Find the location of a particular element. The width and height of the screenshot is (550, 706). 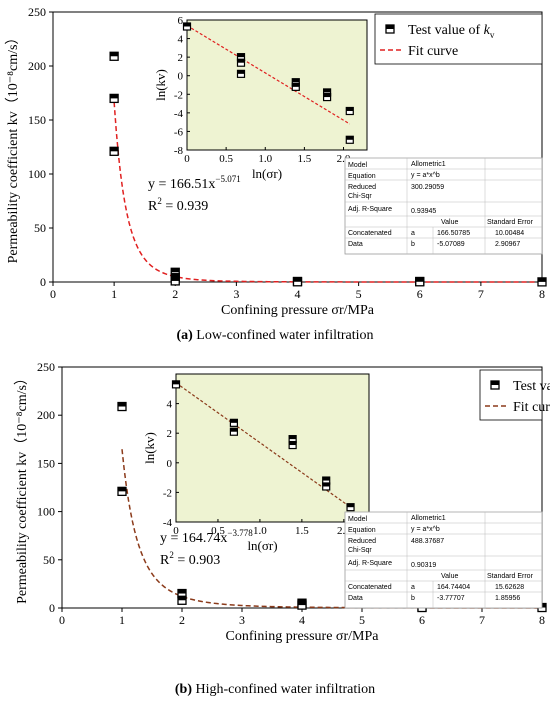

inset-y-tick-label: -8 is located at coordinates (179, 151).